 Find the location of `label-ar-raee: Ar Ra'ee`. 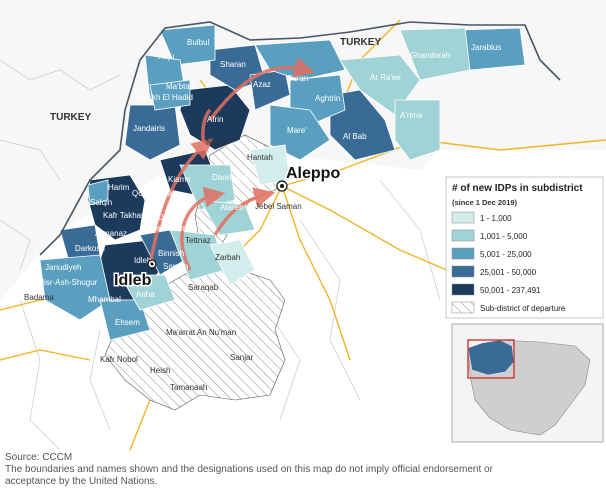

label-ar-raee: Ar Ra'ee is located at coordinates (385, 77).